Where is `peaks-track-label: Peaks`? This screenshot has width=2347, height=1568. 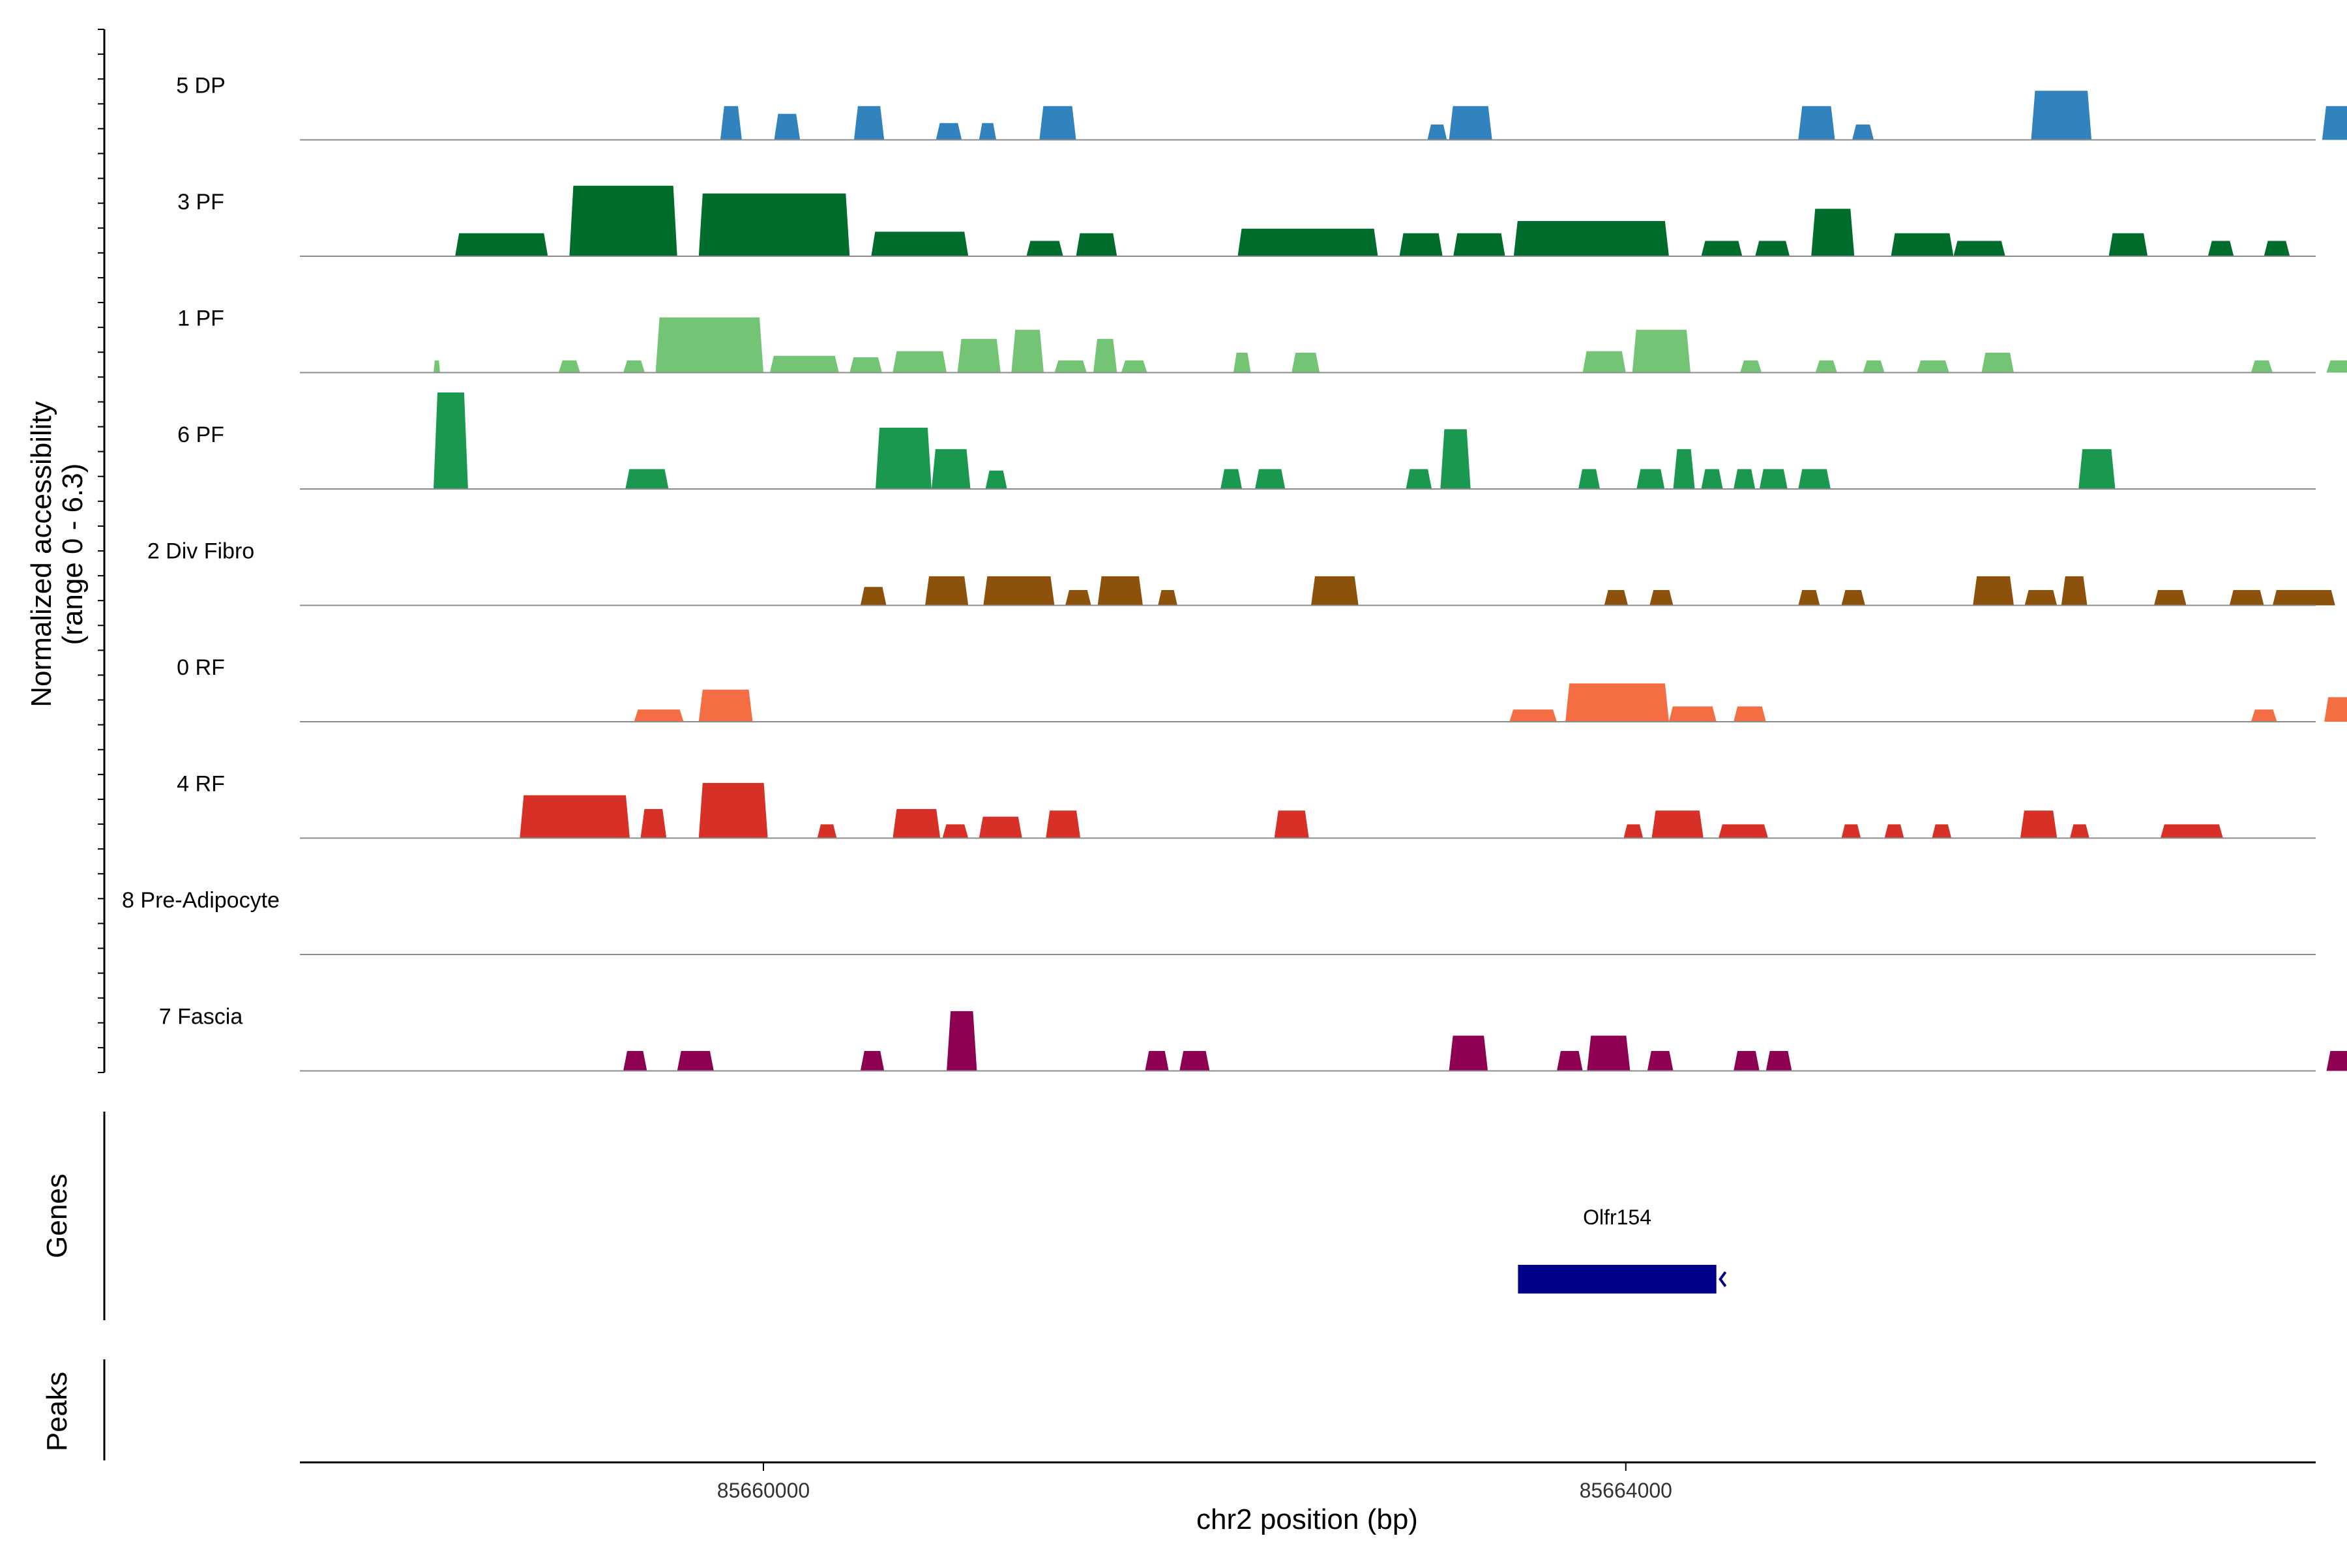
peaks-track-label: Peaks is located at coordinates (57, 1411).